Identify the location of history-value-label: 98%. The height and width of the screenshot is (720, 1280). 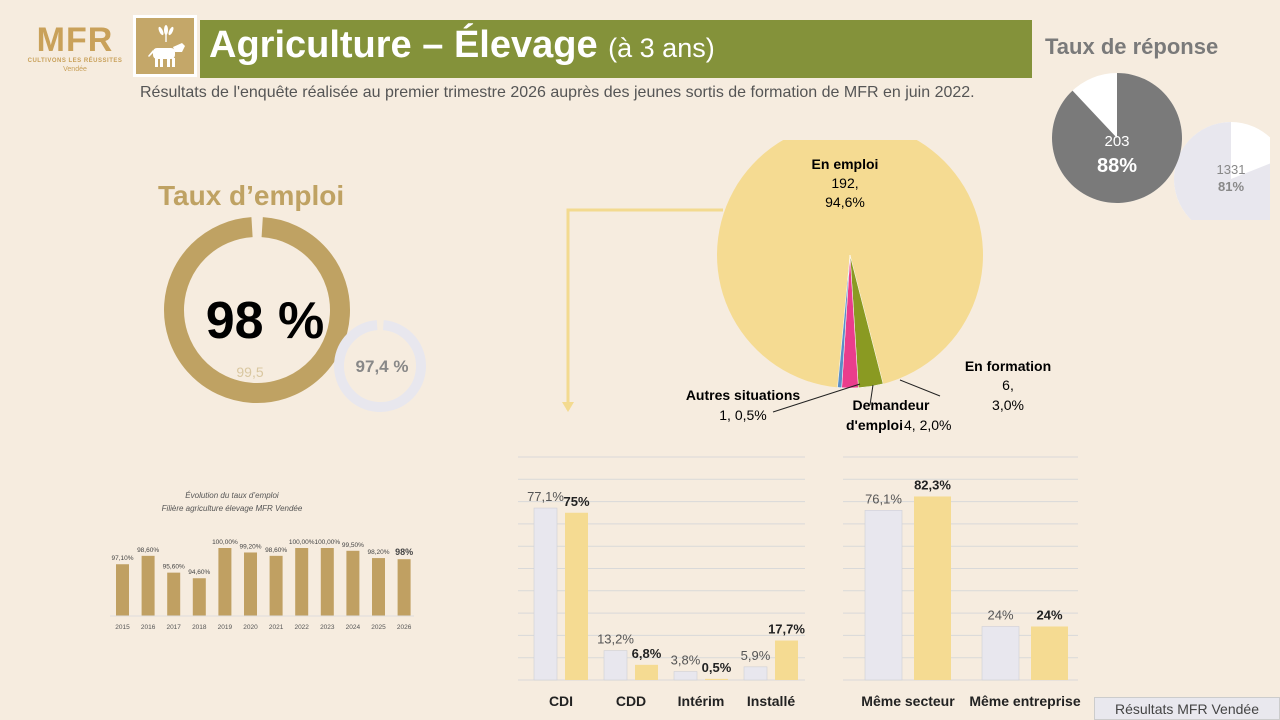
(404, 552).